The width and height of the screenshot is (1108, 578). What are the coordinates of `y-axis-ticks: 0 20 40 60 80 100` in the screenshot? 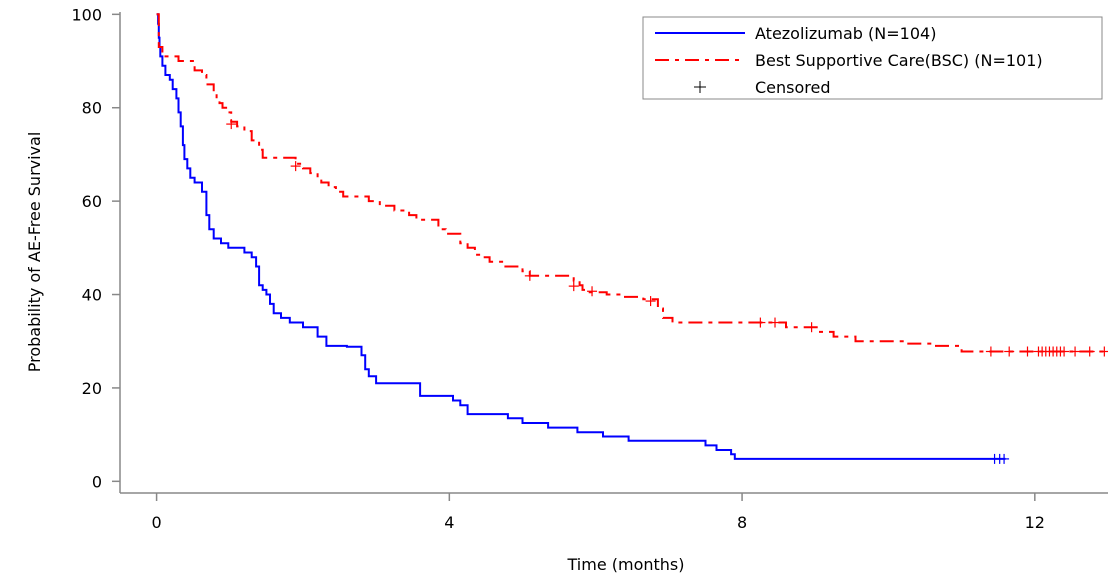 It's located at (95, 248).